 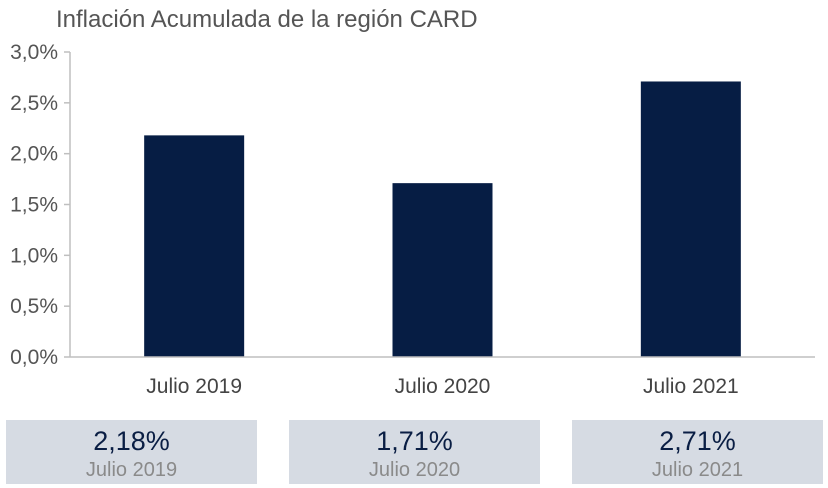 I want to click on card-value: 2,18%, so click(x=131, y=441).